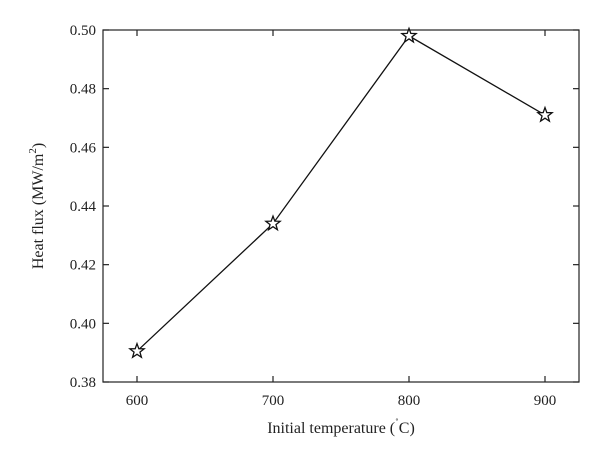  Describe the element at coordinates (83, 148) in the screenshot. I see `y-tick-label: 0.46` at that location.